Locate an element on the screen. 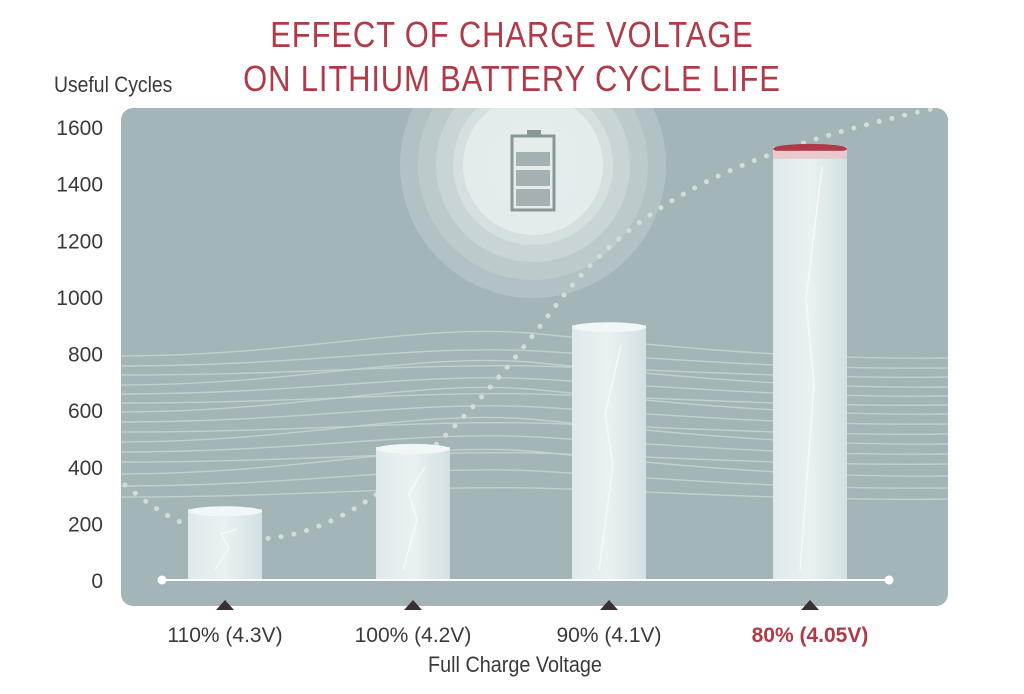 This screenshot has width=1024, height=694. battery-icon is located at coordinates (533, 171).